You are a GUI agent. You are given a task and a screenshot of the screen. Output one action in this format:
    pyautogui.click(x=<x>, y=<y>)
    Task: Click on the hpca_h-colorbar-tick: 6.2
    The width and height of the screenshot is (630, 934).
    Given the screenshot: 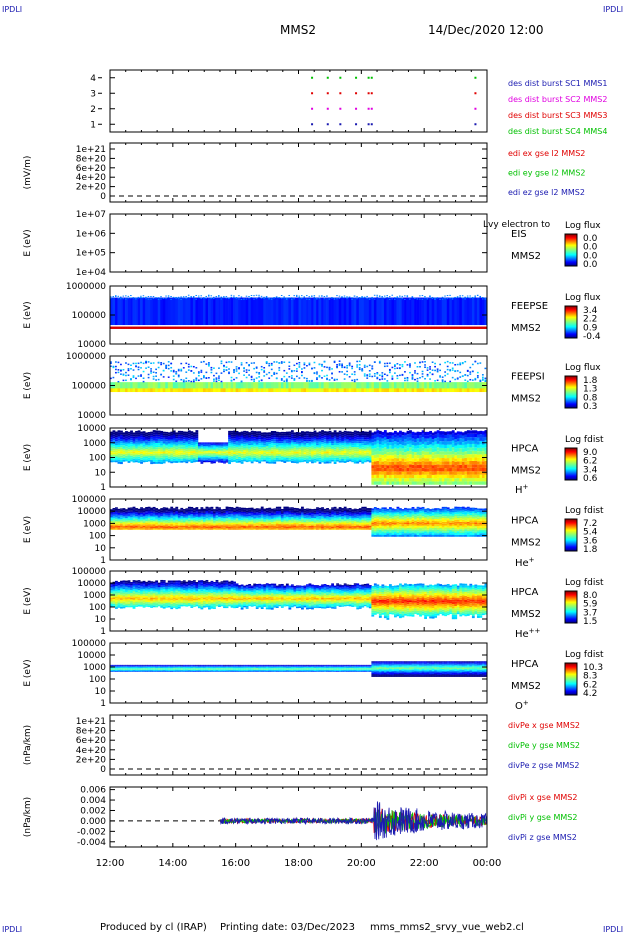 What is the action you would take?
    pyautogui.click(x=590, y=462)
    